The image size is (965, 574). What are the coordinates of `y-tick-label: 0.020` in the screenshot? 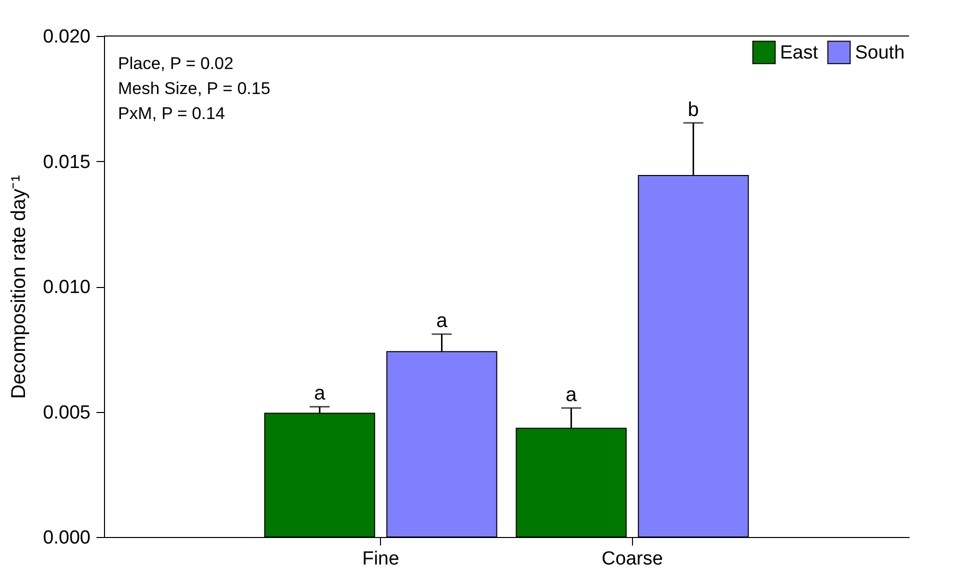 It's located at (66, 37).